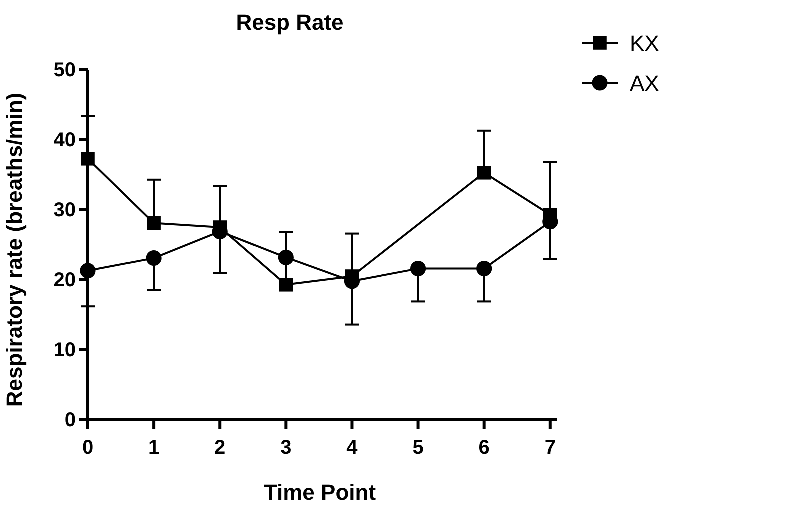  What do you see at coordinates (352, 448) in the screenshot?
I see `x-tick-label: 4` at bounding box center [352, 448].